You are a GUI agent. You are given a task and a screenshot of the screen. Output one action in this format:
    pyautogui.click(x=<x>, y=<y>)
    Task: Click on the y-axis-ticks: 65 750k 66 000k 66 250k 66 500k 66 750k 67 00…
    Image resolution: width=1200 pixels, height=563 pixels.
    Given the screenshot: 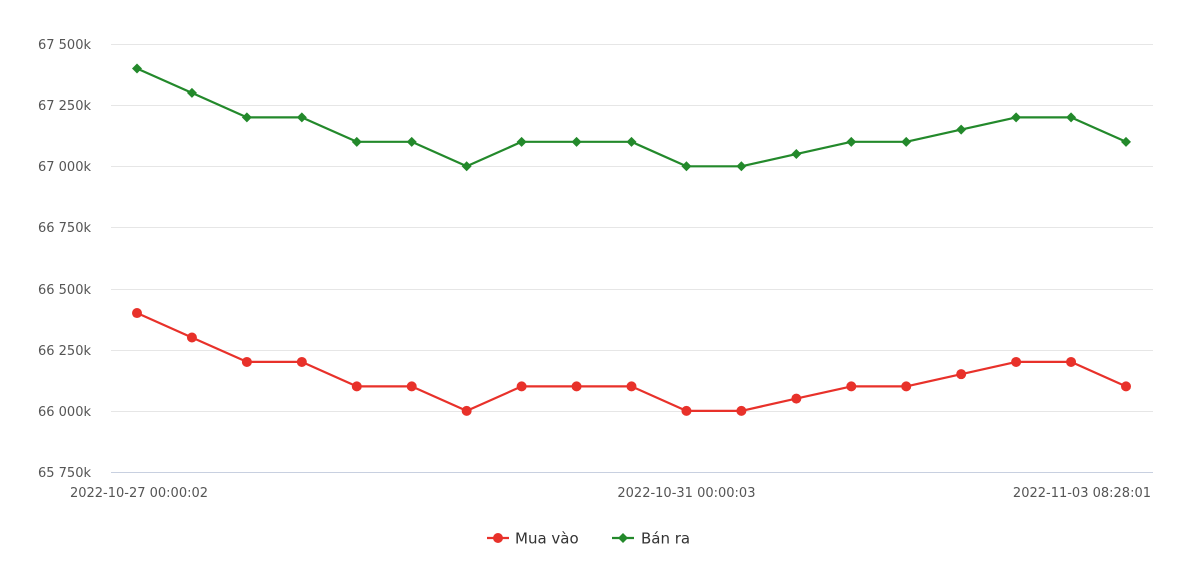 What is the action you would take?
    pyautogui.click(x=64, y=259)
    